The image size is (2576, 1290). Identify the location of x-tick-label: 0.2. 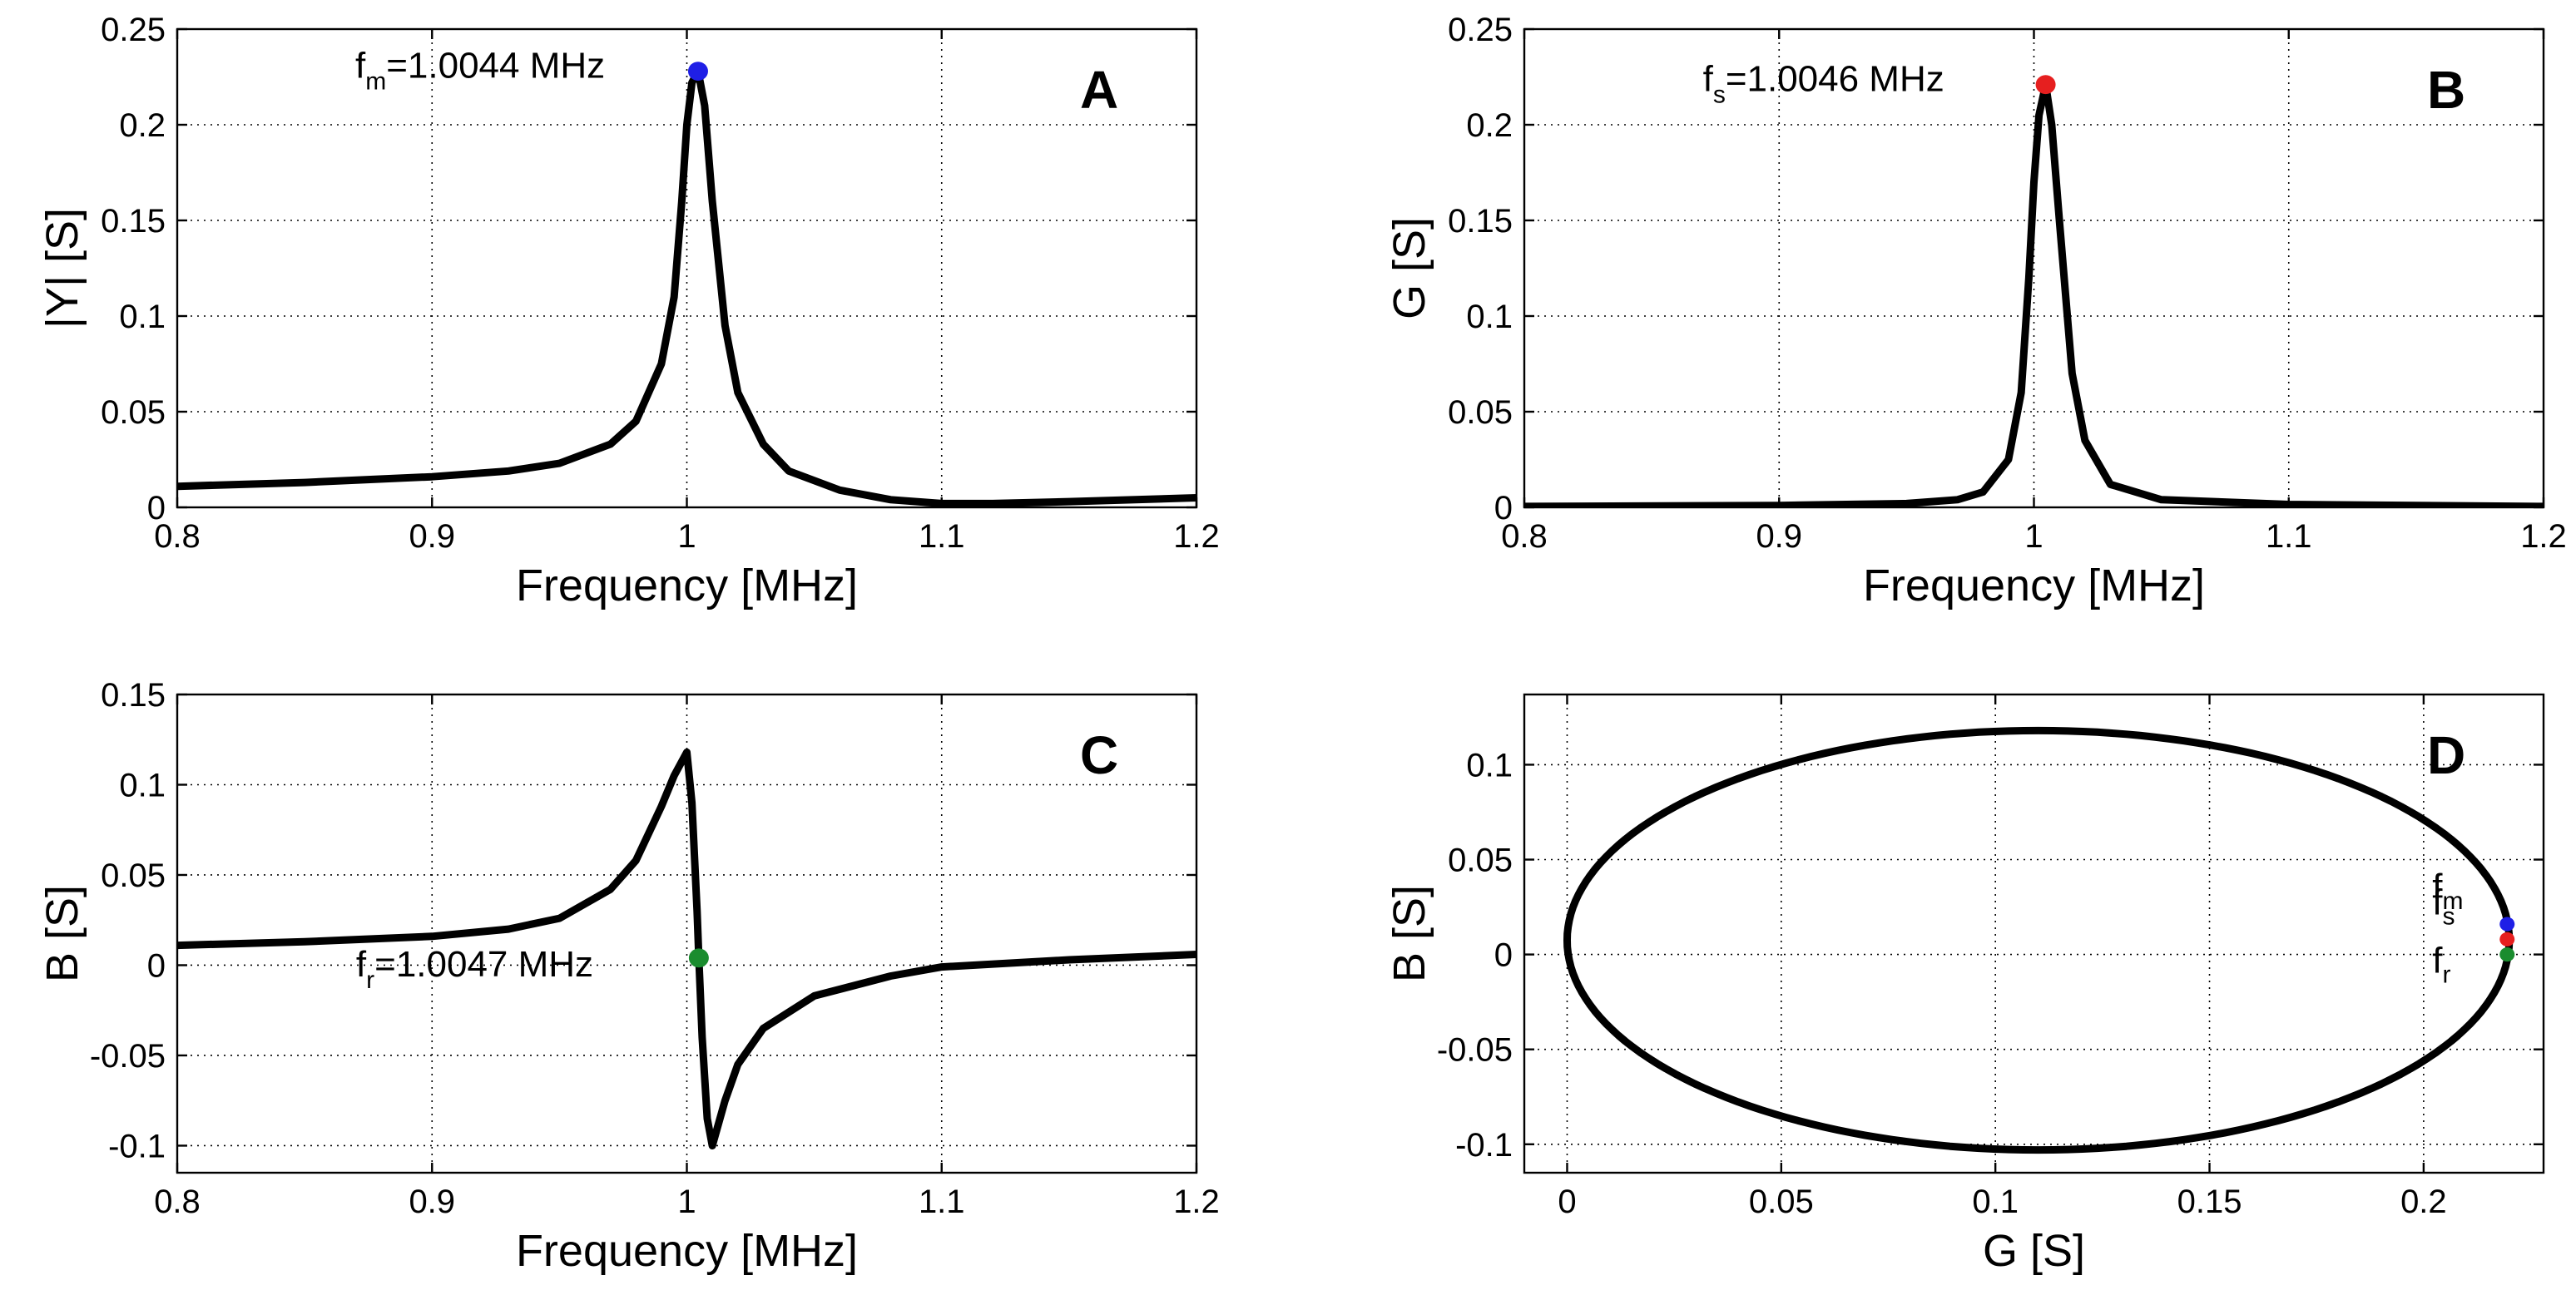
(2424, 1202).